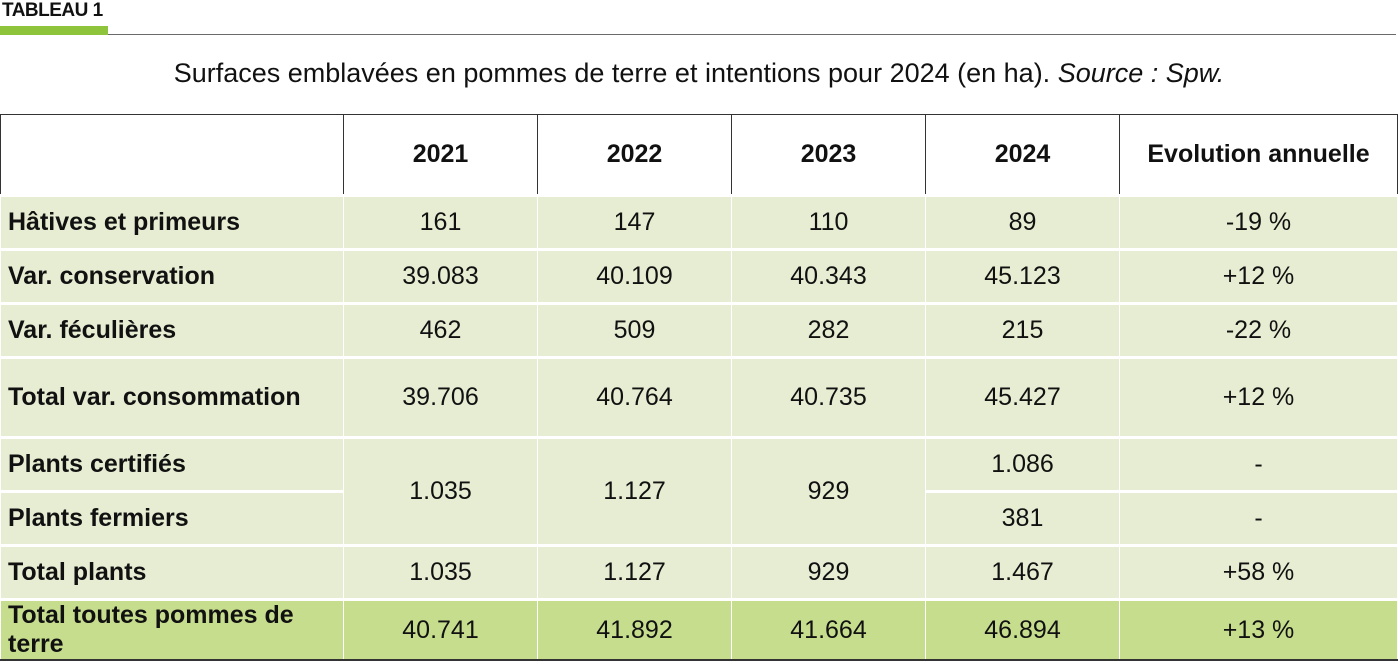 The height and width of the screenshot is (669, 1398). Describe the element at coordinates (1022, 464) in the screenshot. I see `cell-2024: 1.086` at that location.